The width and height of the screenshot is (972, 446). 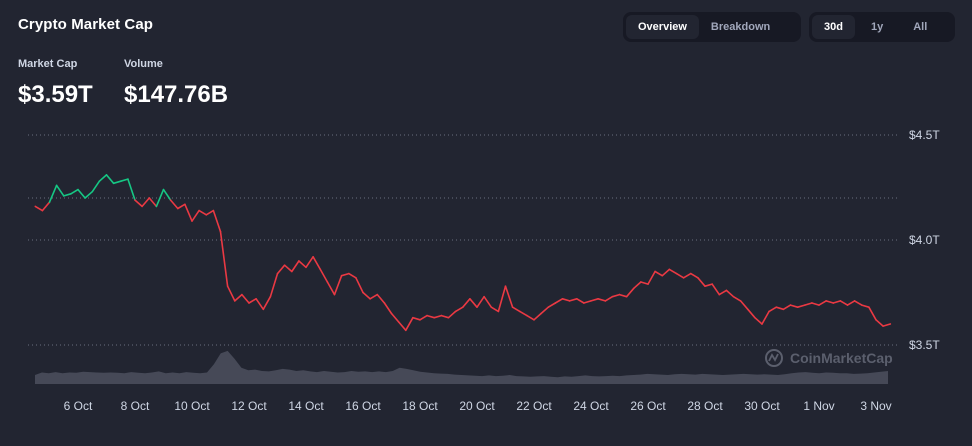 What do you see at coordinates (662, 27) in the screenshot?
I see `tab-overview: Overview` at bounding box center [662, 27].